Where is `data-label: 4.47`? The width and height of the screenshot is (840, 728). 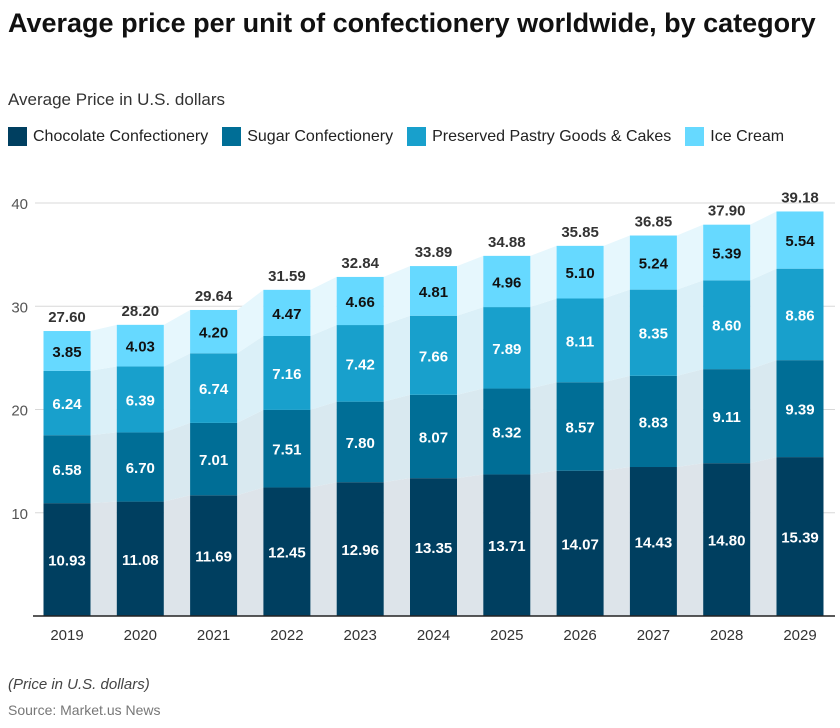
data-label: 4.47 is located at coordinates (286, 314).